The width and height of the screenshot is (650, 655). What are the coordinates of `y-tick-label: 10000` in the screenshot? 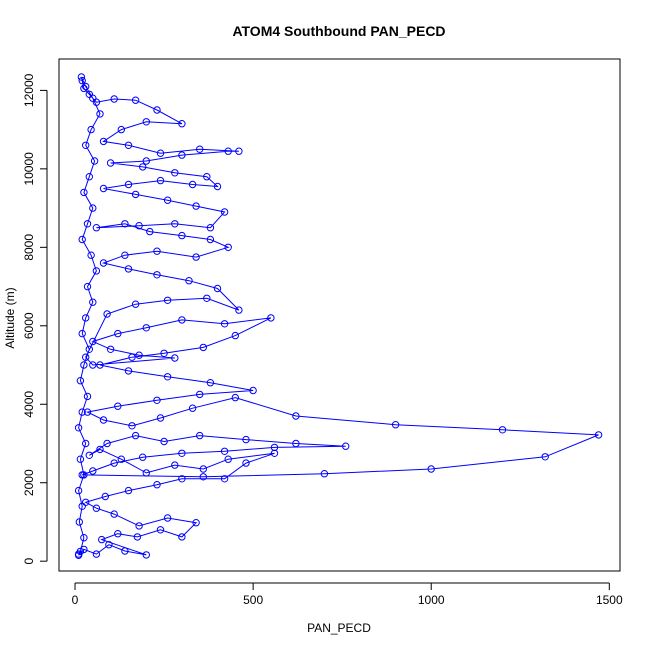 It's located at (29, 169).